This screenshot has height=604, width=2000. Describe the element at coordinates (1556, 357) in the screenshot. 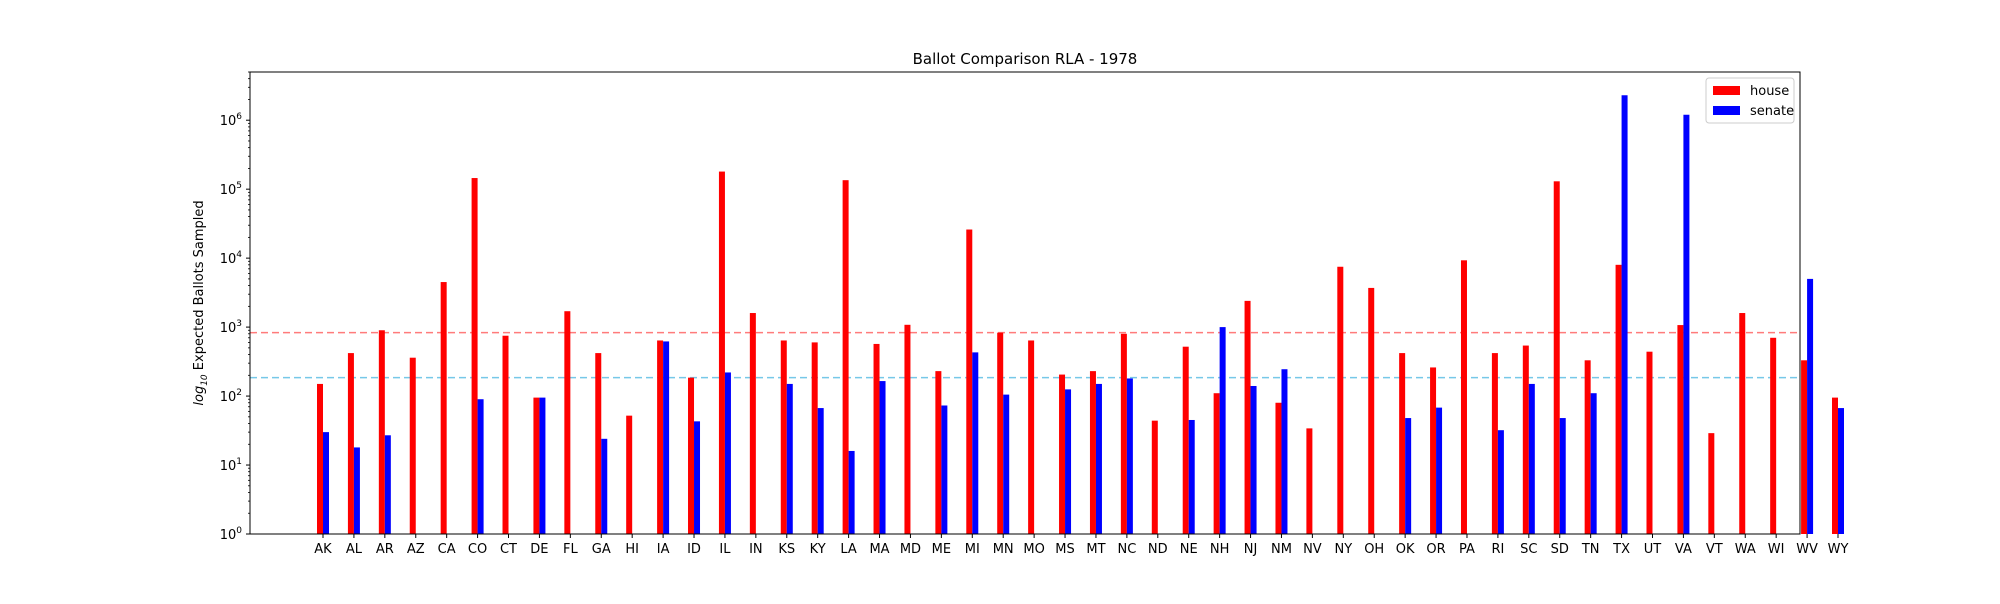

I see `bar-house-SD` at that location.